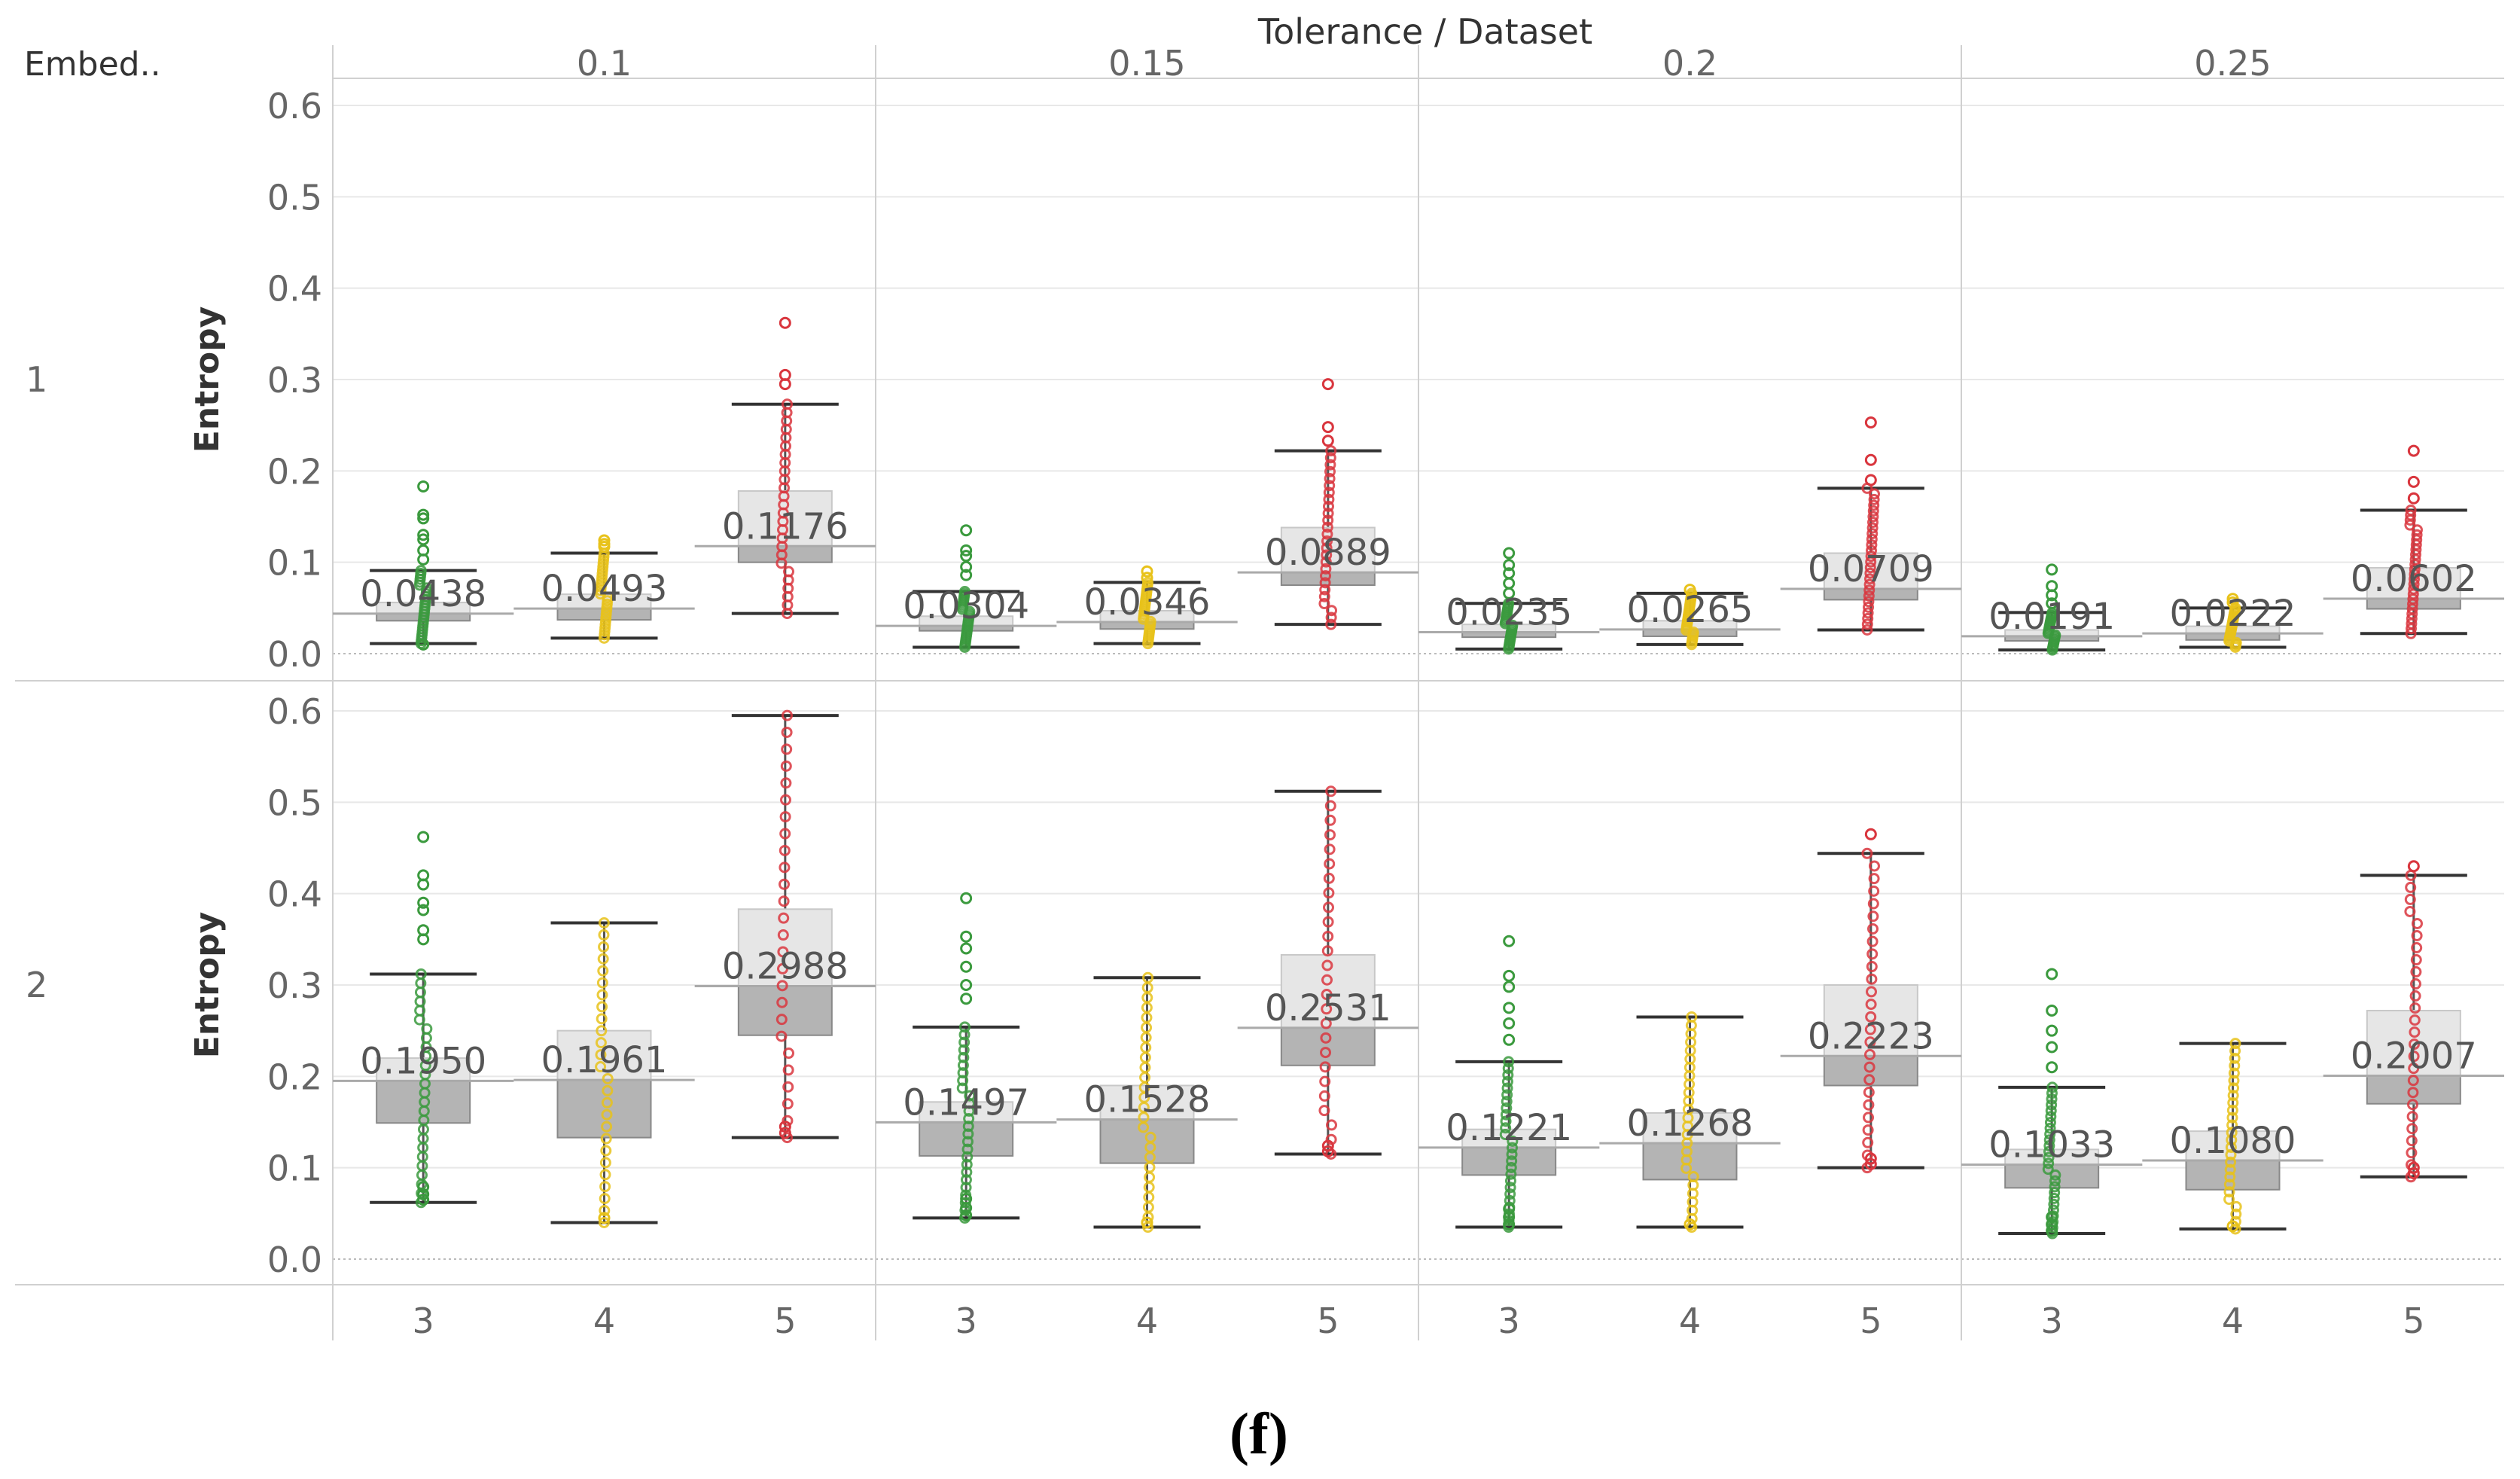 The height and width of the screenshot is (1479, 2520). What do you see at coordinates (604, 1321) in the screenshot?
I see `dataset-tick-label: 4` at bounding box center [604, 1321].